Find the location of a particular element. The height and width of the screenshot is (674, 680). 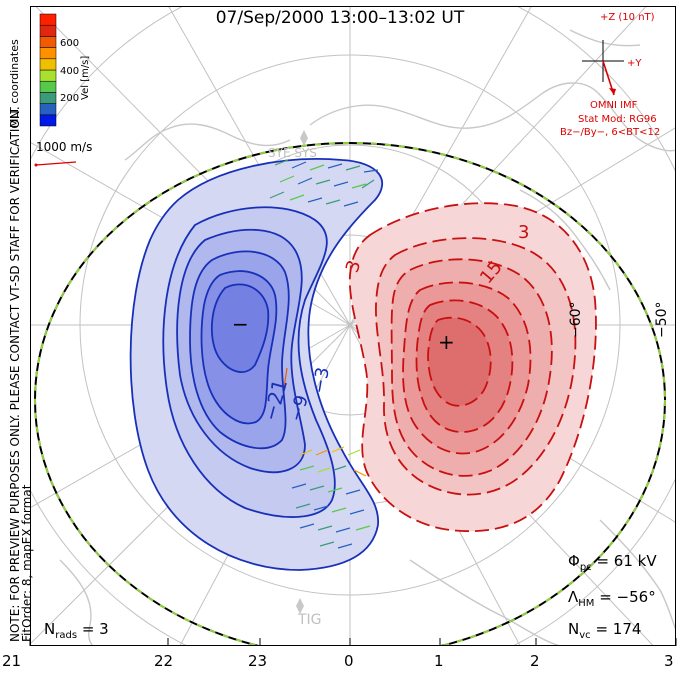

latitude-label-50: −50° is located at coordinates (662, 319).